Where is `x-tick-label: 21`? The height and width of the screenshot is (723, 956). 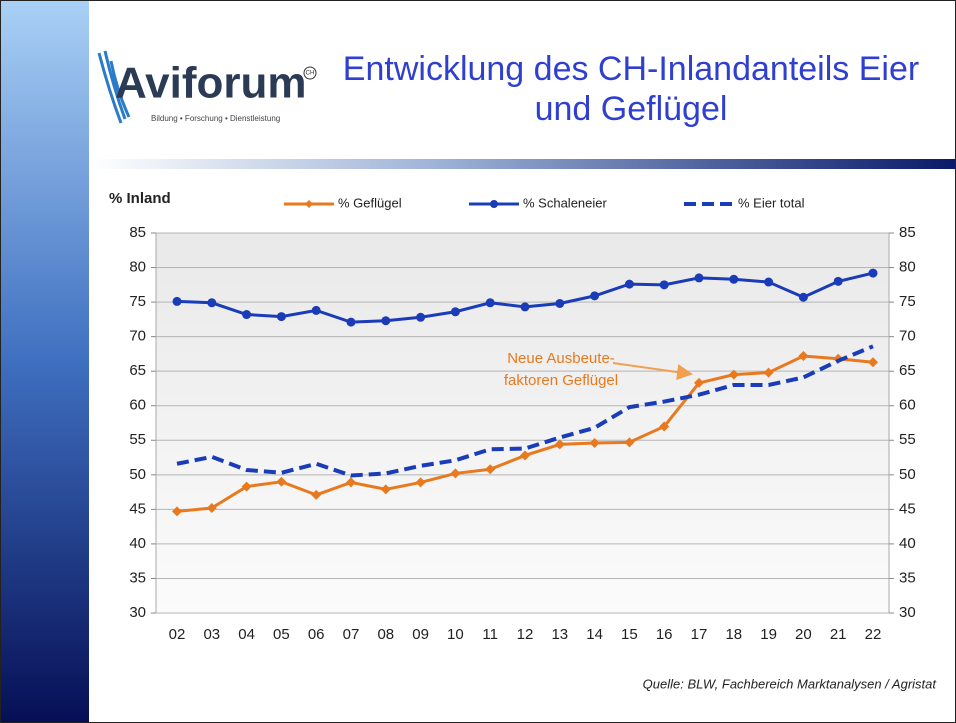
x-tick-label: 21 is located at coordinates (838, 634).